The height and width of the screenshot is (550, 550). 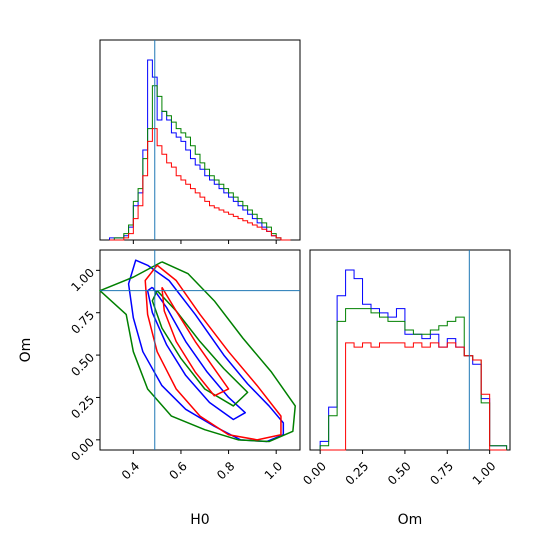 I want to click on om-y-tick-label-0: 0.00, so click(x=82, y=449).